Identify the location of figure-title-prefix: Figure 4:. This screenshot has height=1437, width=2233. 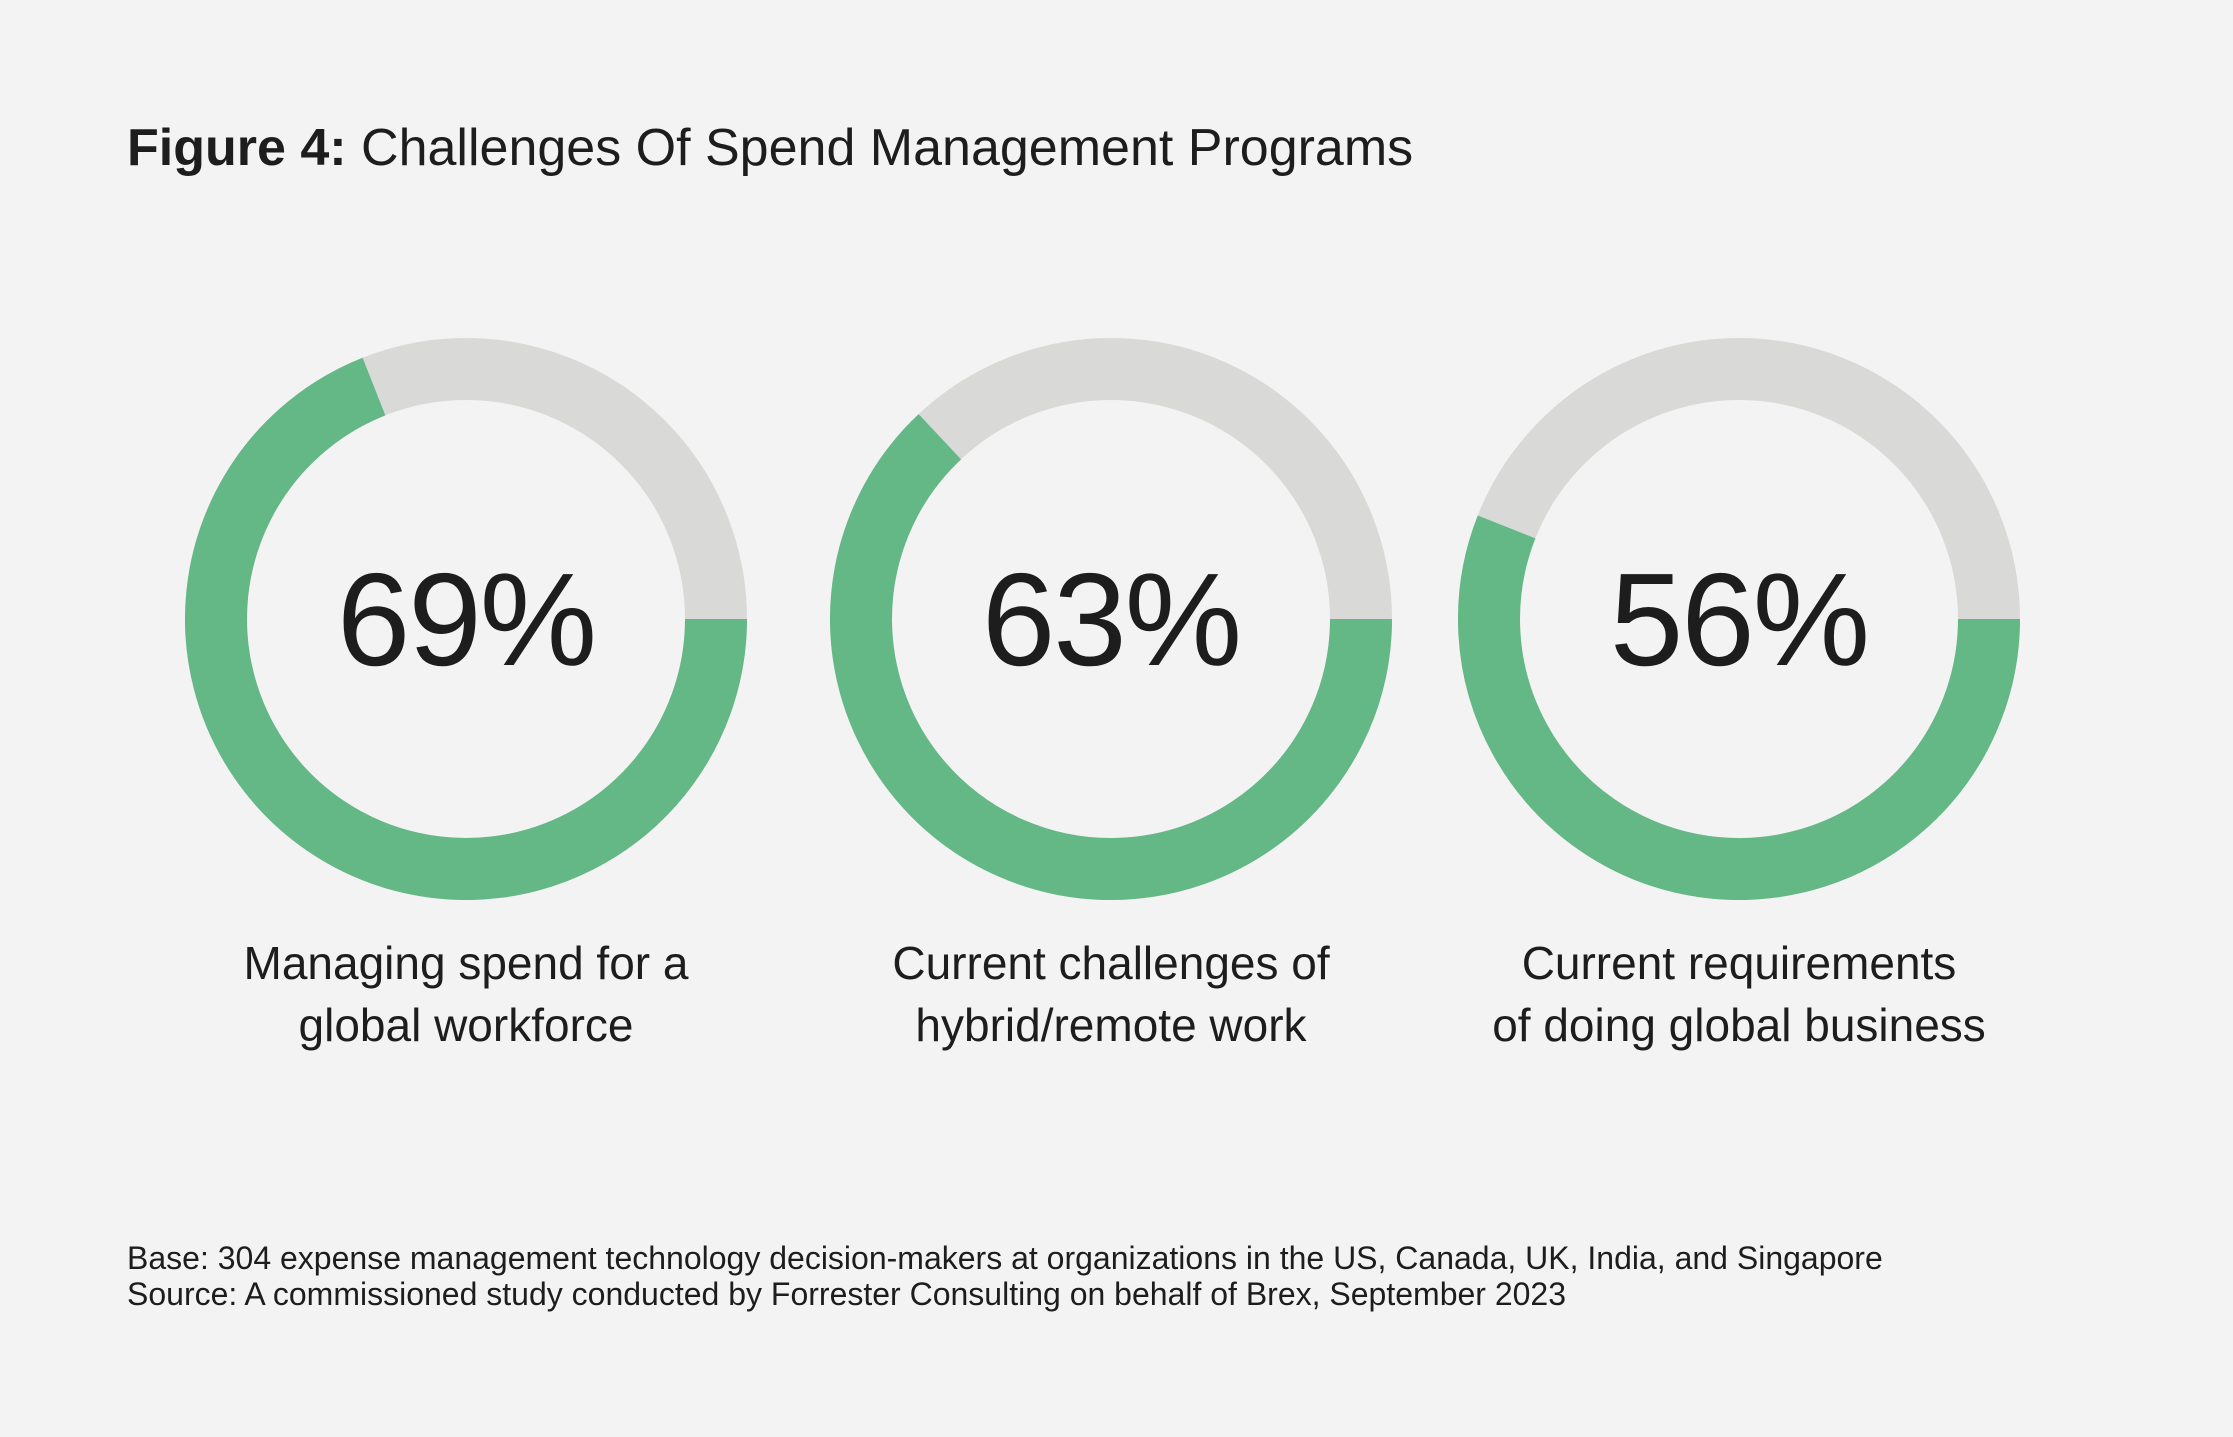
(237, 148).